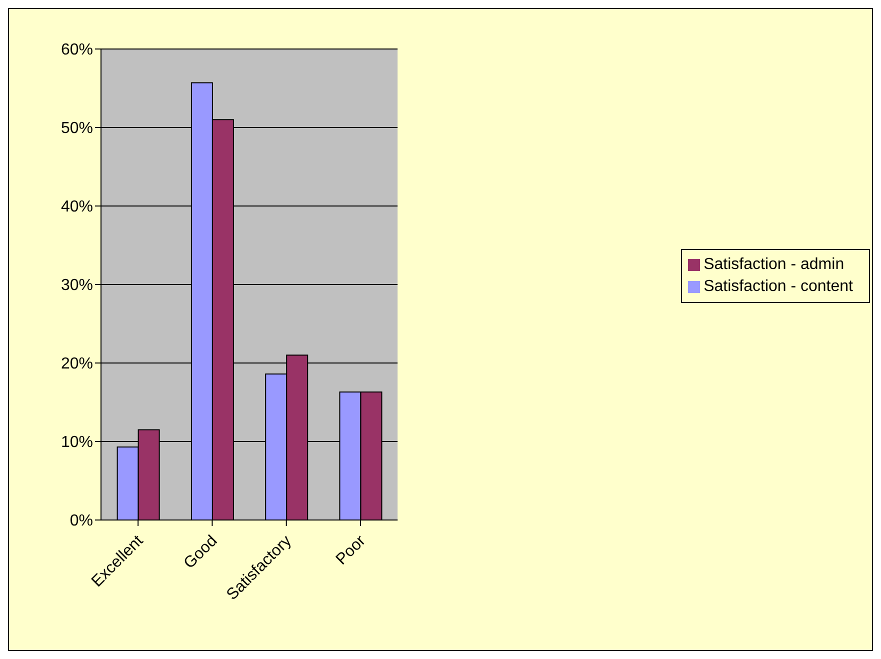  What do you see at coordinates (76, 443) in the screenshot?
I see `y-tick-label: 10%` at bounding box center [76, 443].